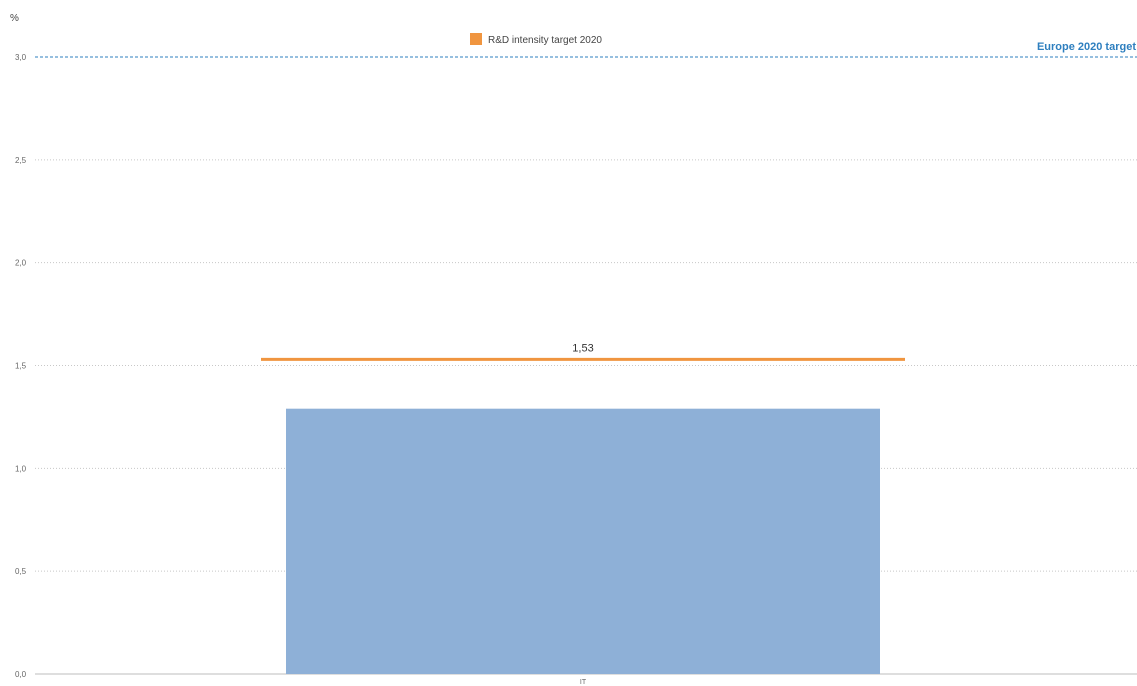 The height and width of the screenshot is (686, 1137). Describe the element at coordinates (21, 263) in the screenshot. I see `y-tick-label: 2,0` at that location.